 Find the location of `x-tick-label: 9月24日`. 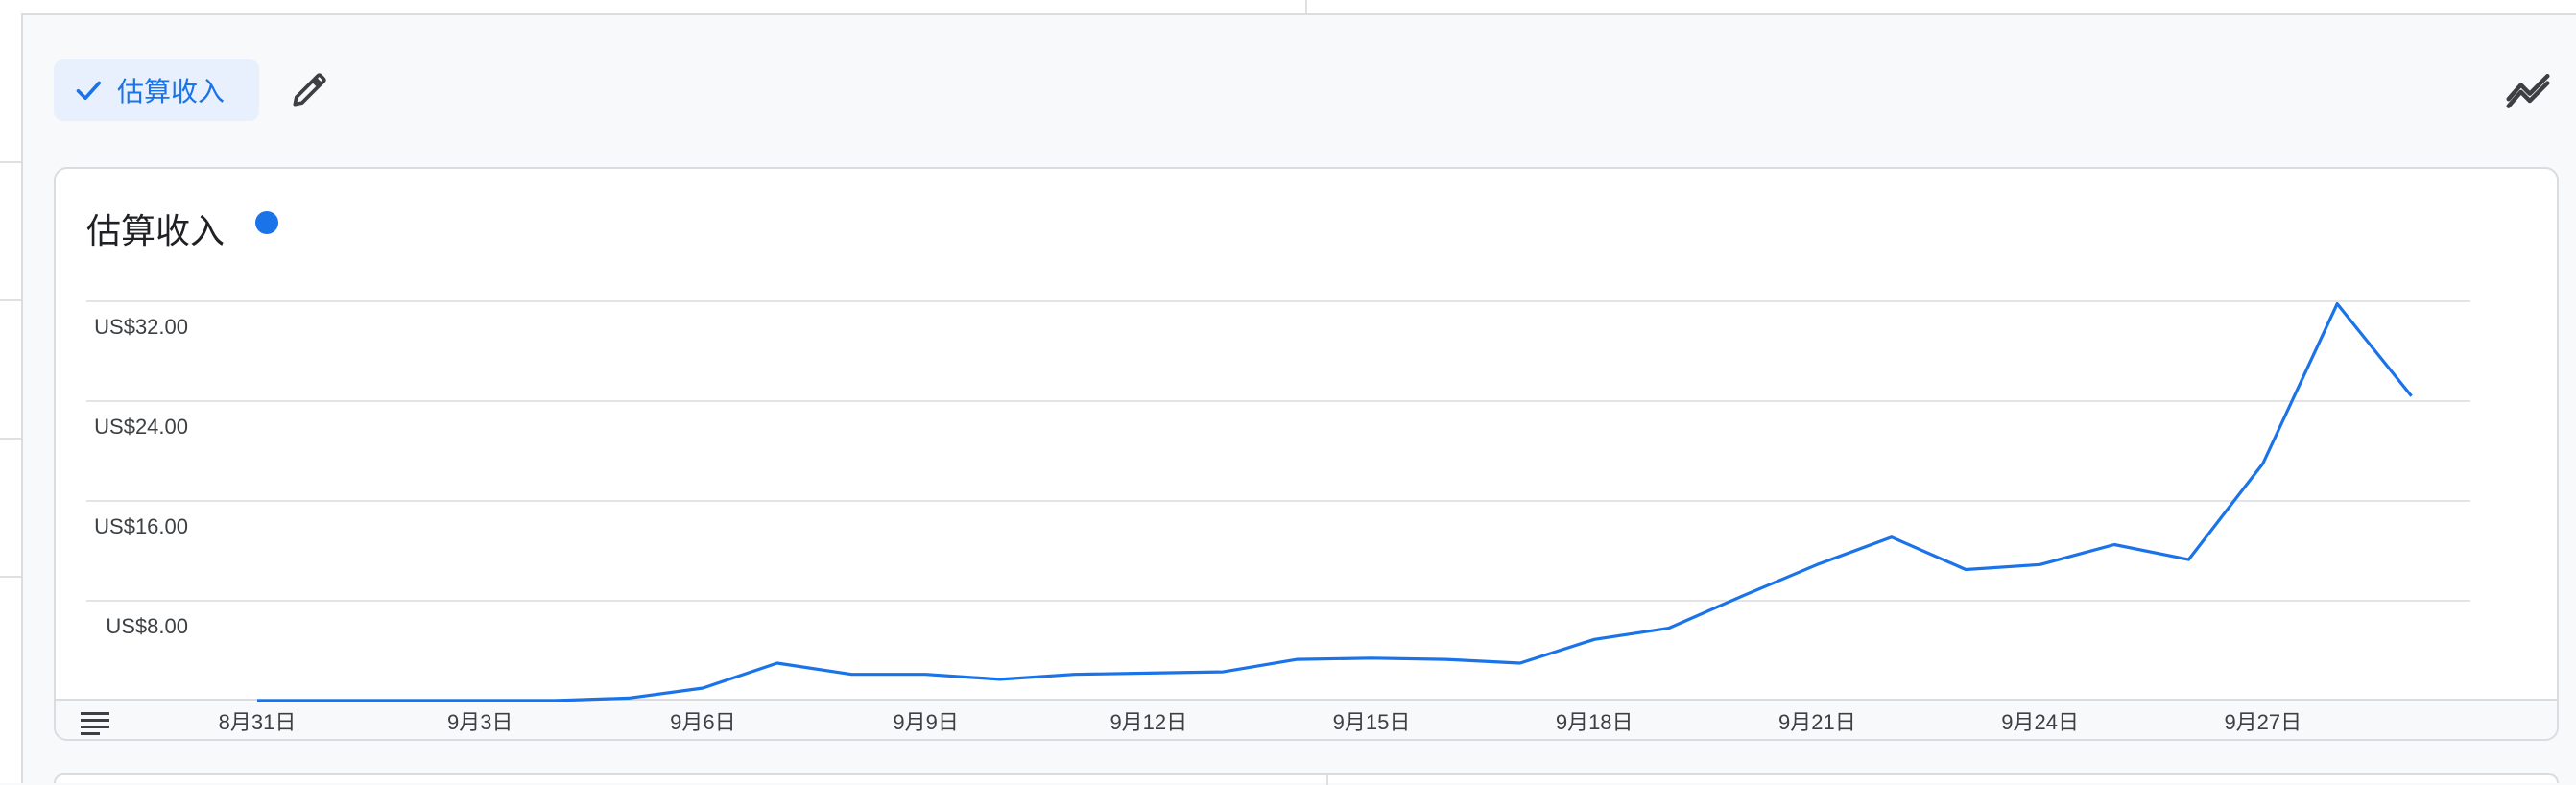

x-tick-label: 9月24日 is located at coordinates (2040, 722).